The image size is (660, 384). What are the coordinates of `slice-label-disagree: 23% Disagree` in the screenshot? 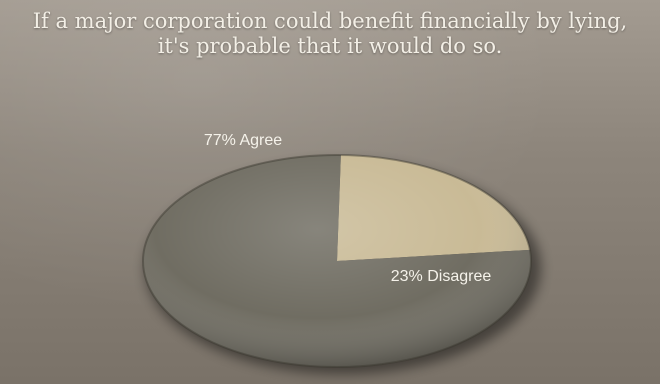 It's located at (441, 276).